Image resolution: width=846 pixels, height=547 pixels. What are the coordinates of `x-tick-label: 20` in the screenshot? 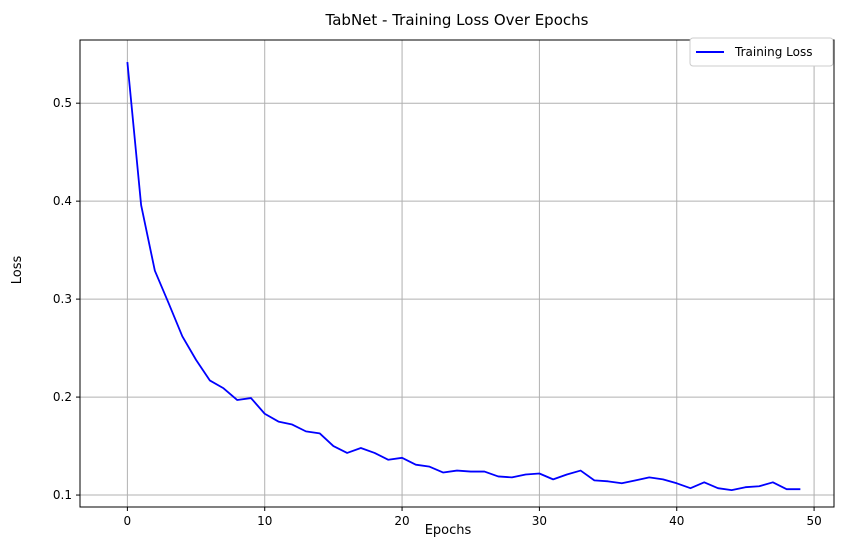 It's located at (401, 521).